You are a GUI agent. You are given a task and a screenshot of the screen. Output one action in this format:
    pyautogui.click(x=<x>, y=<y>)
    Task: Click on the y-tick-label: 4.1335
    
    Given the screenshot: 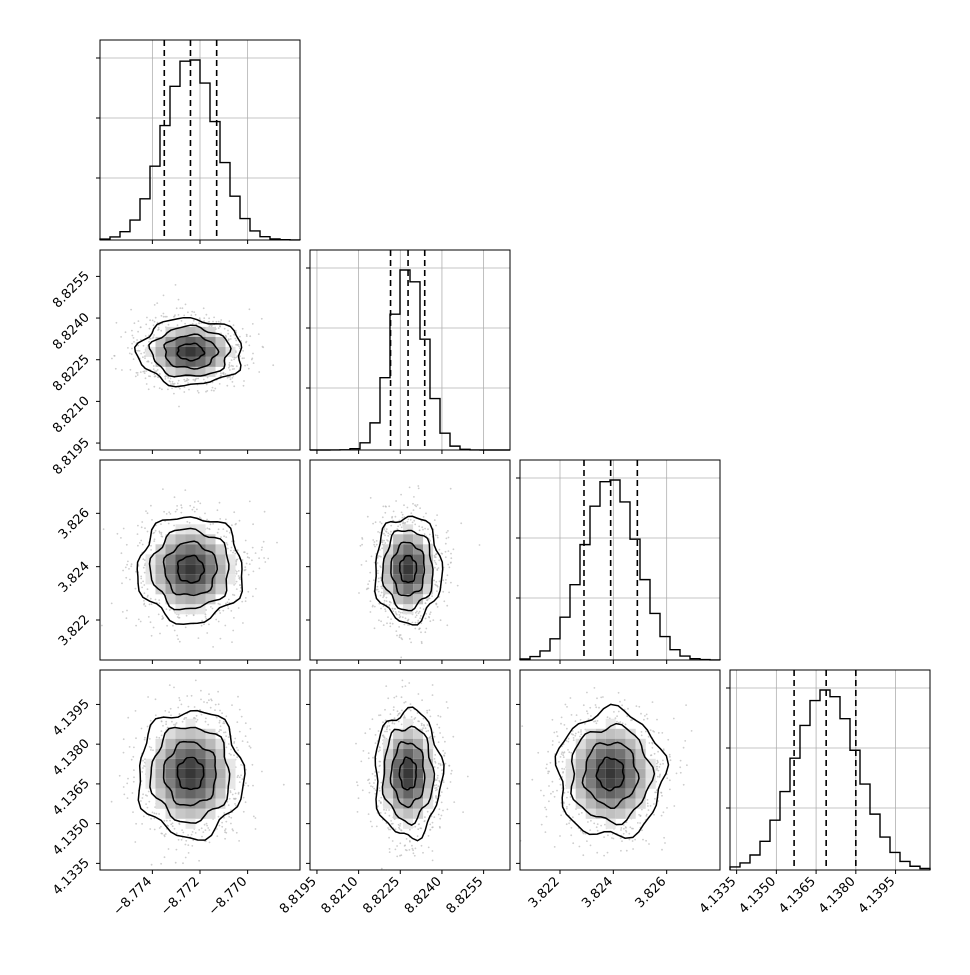 What is the action you would take?
    pyautogui.click(x=71, y=877)
    